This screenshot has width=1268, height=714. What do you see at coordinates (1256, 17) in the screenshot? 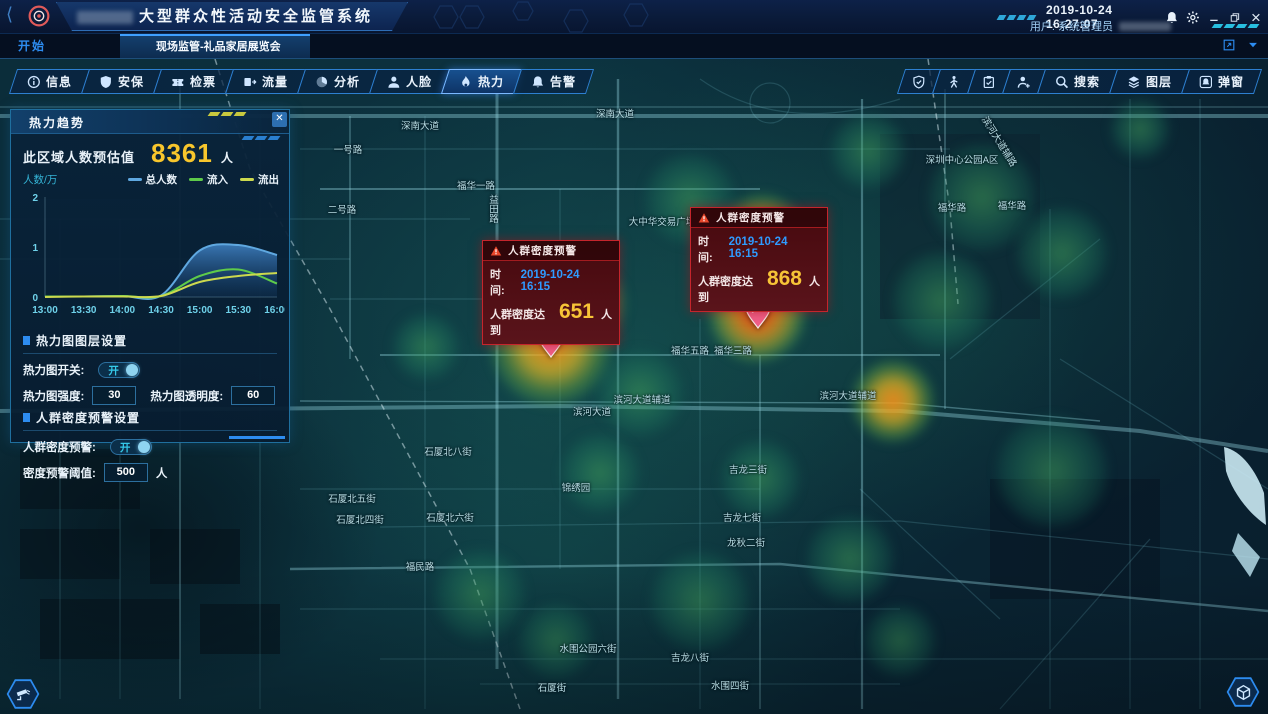
I see `close-button` at bounding box center [1256, 17].